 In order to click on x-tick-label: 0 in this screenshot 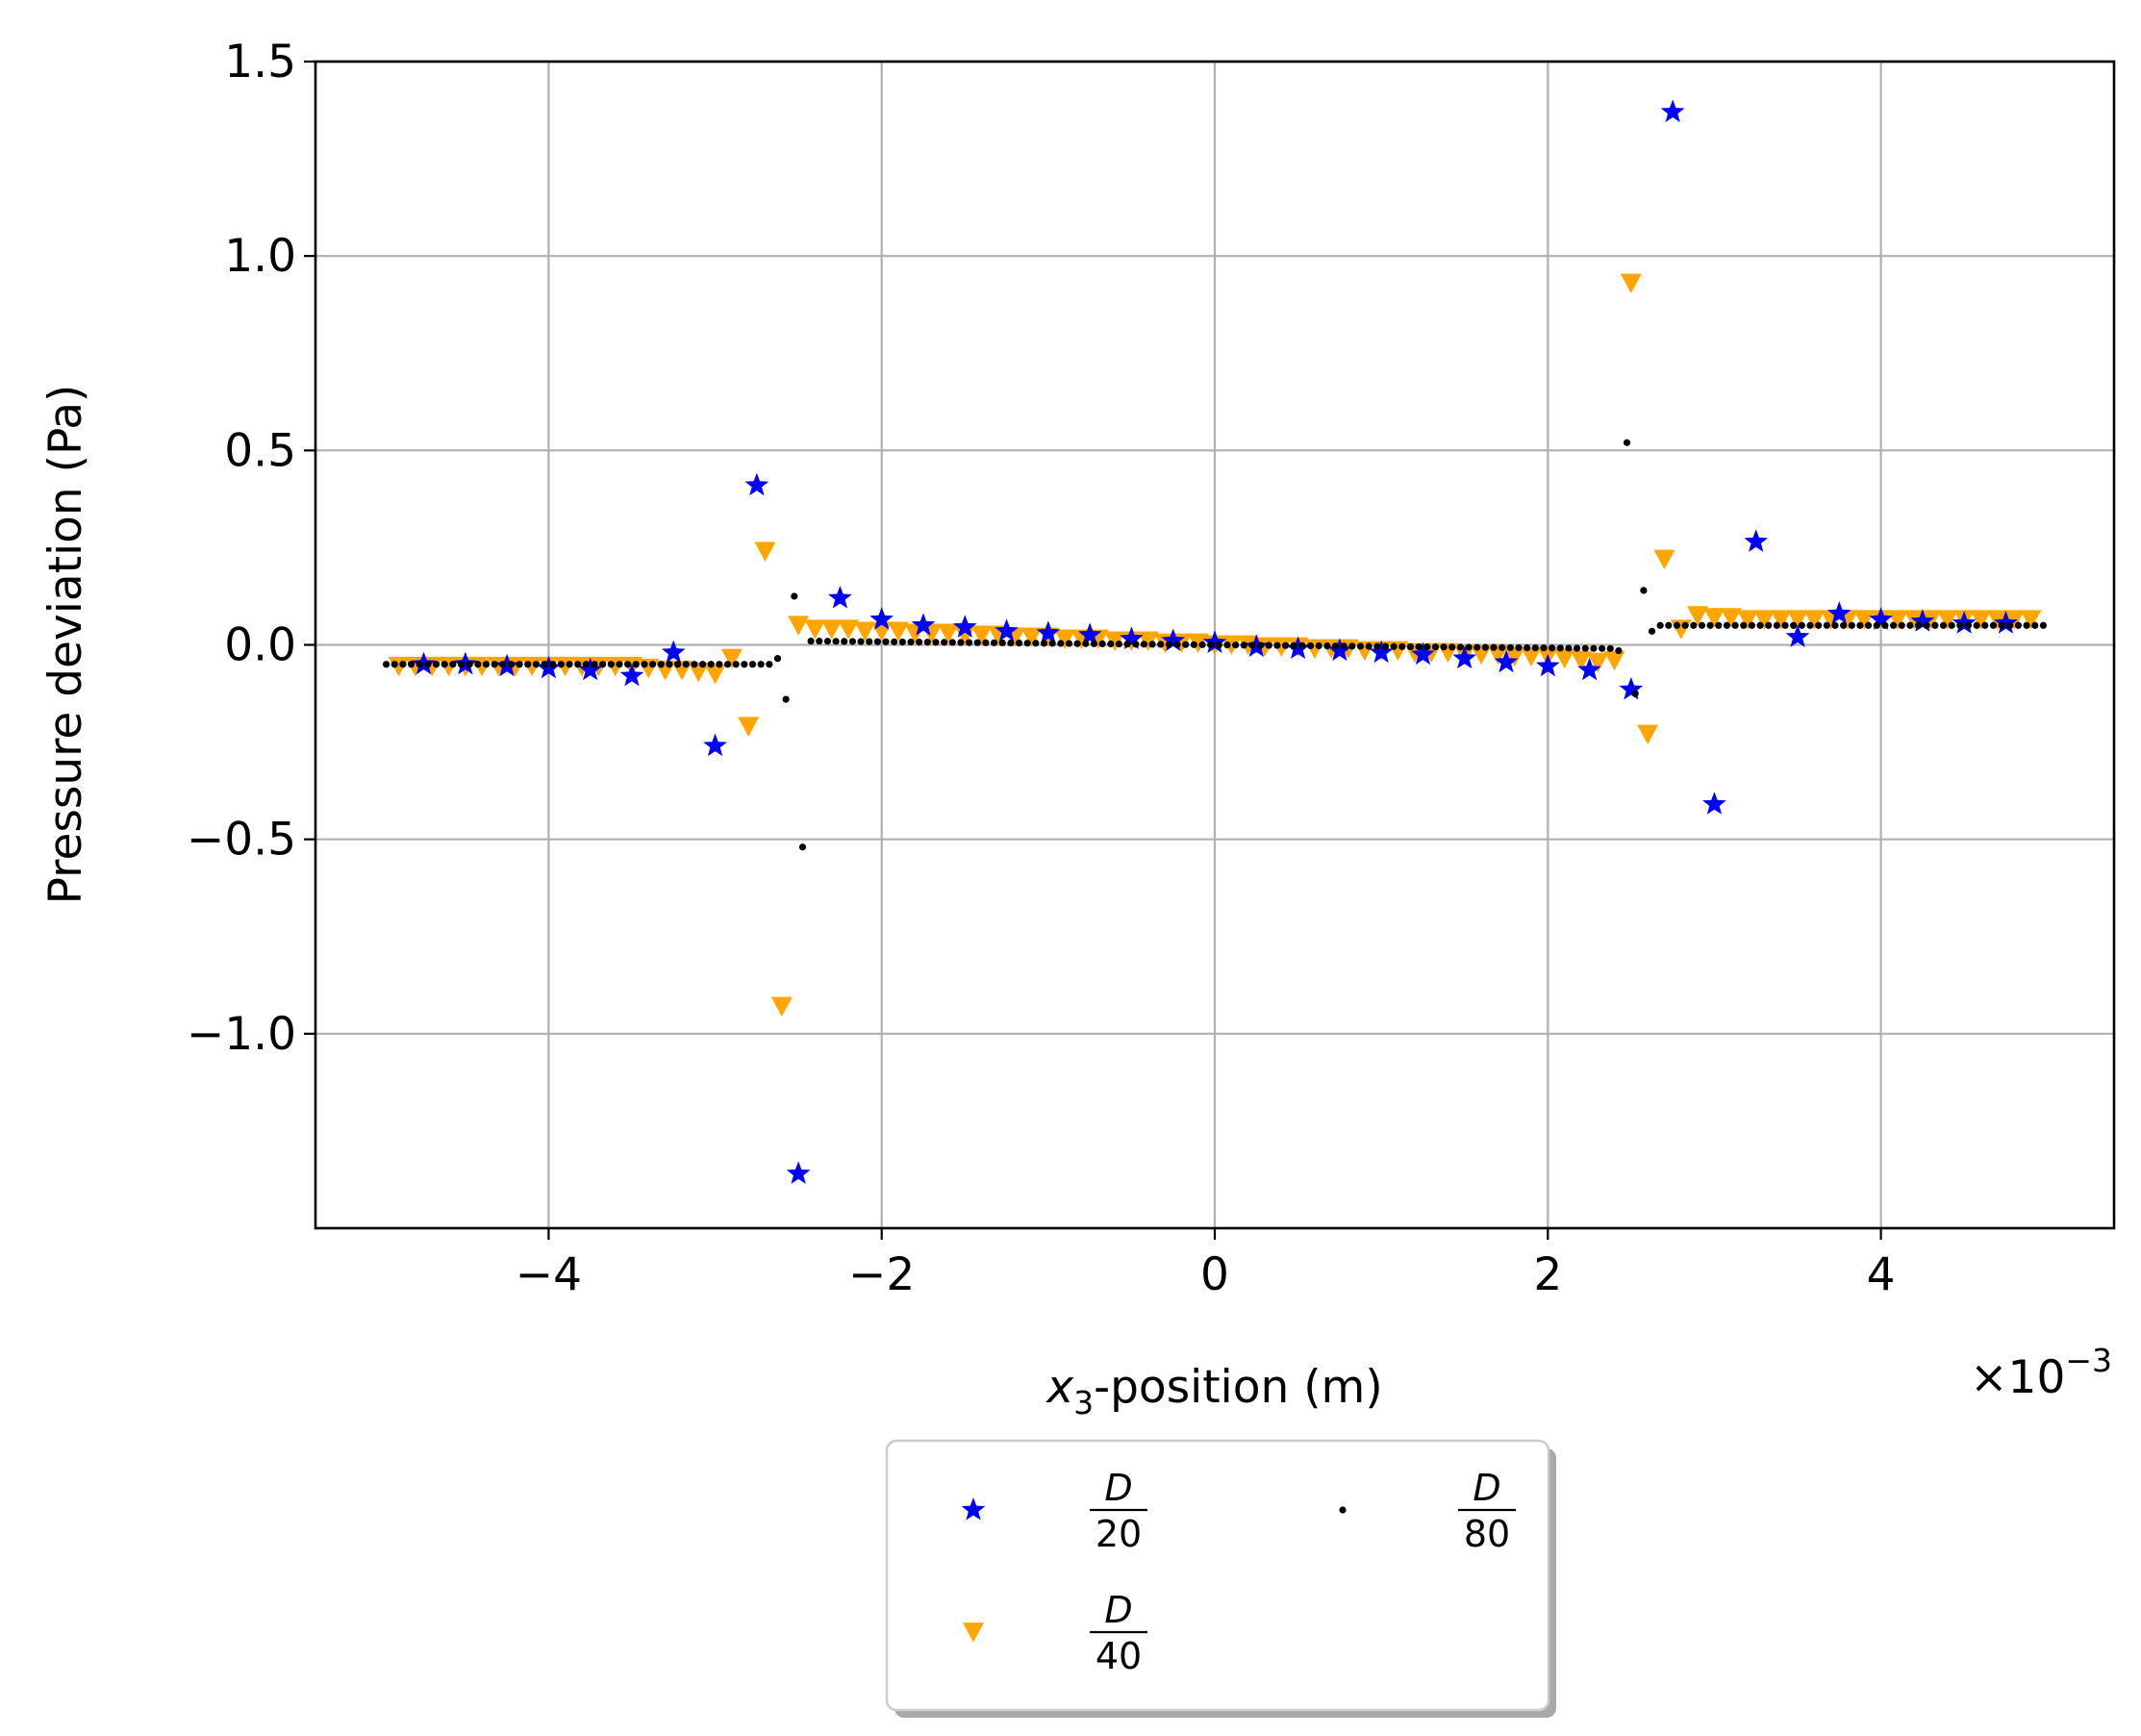, I will do `click(1214, 1274)`.